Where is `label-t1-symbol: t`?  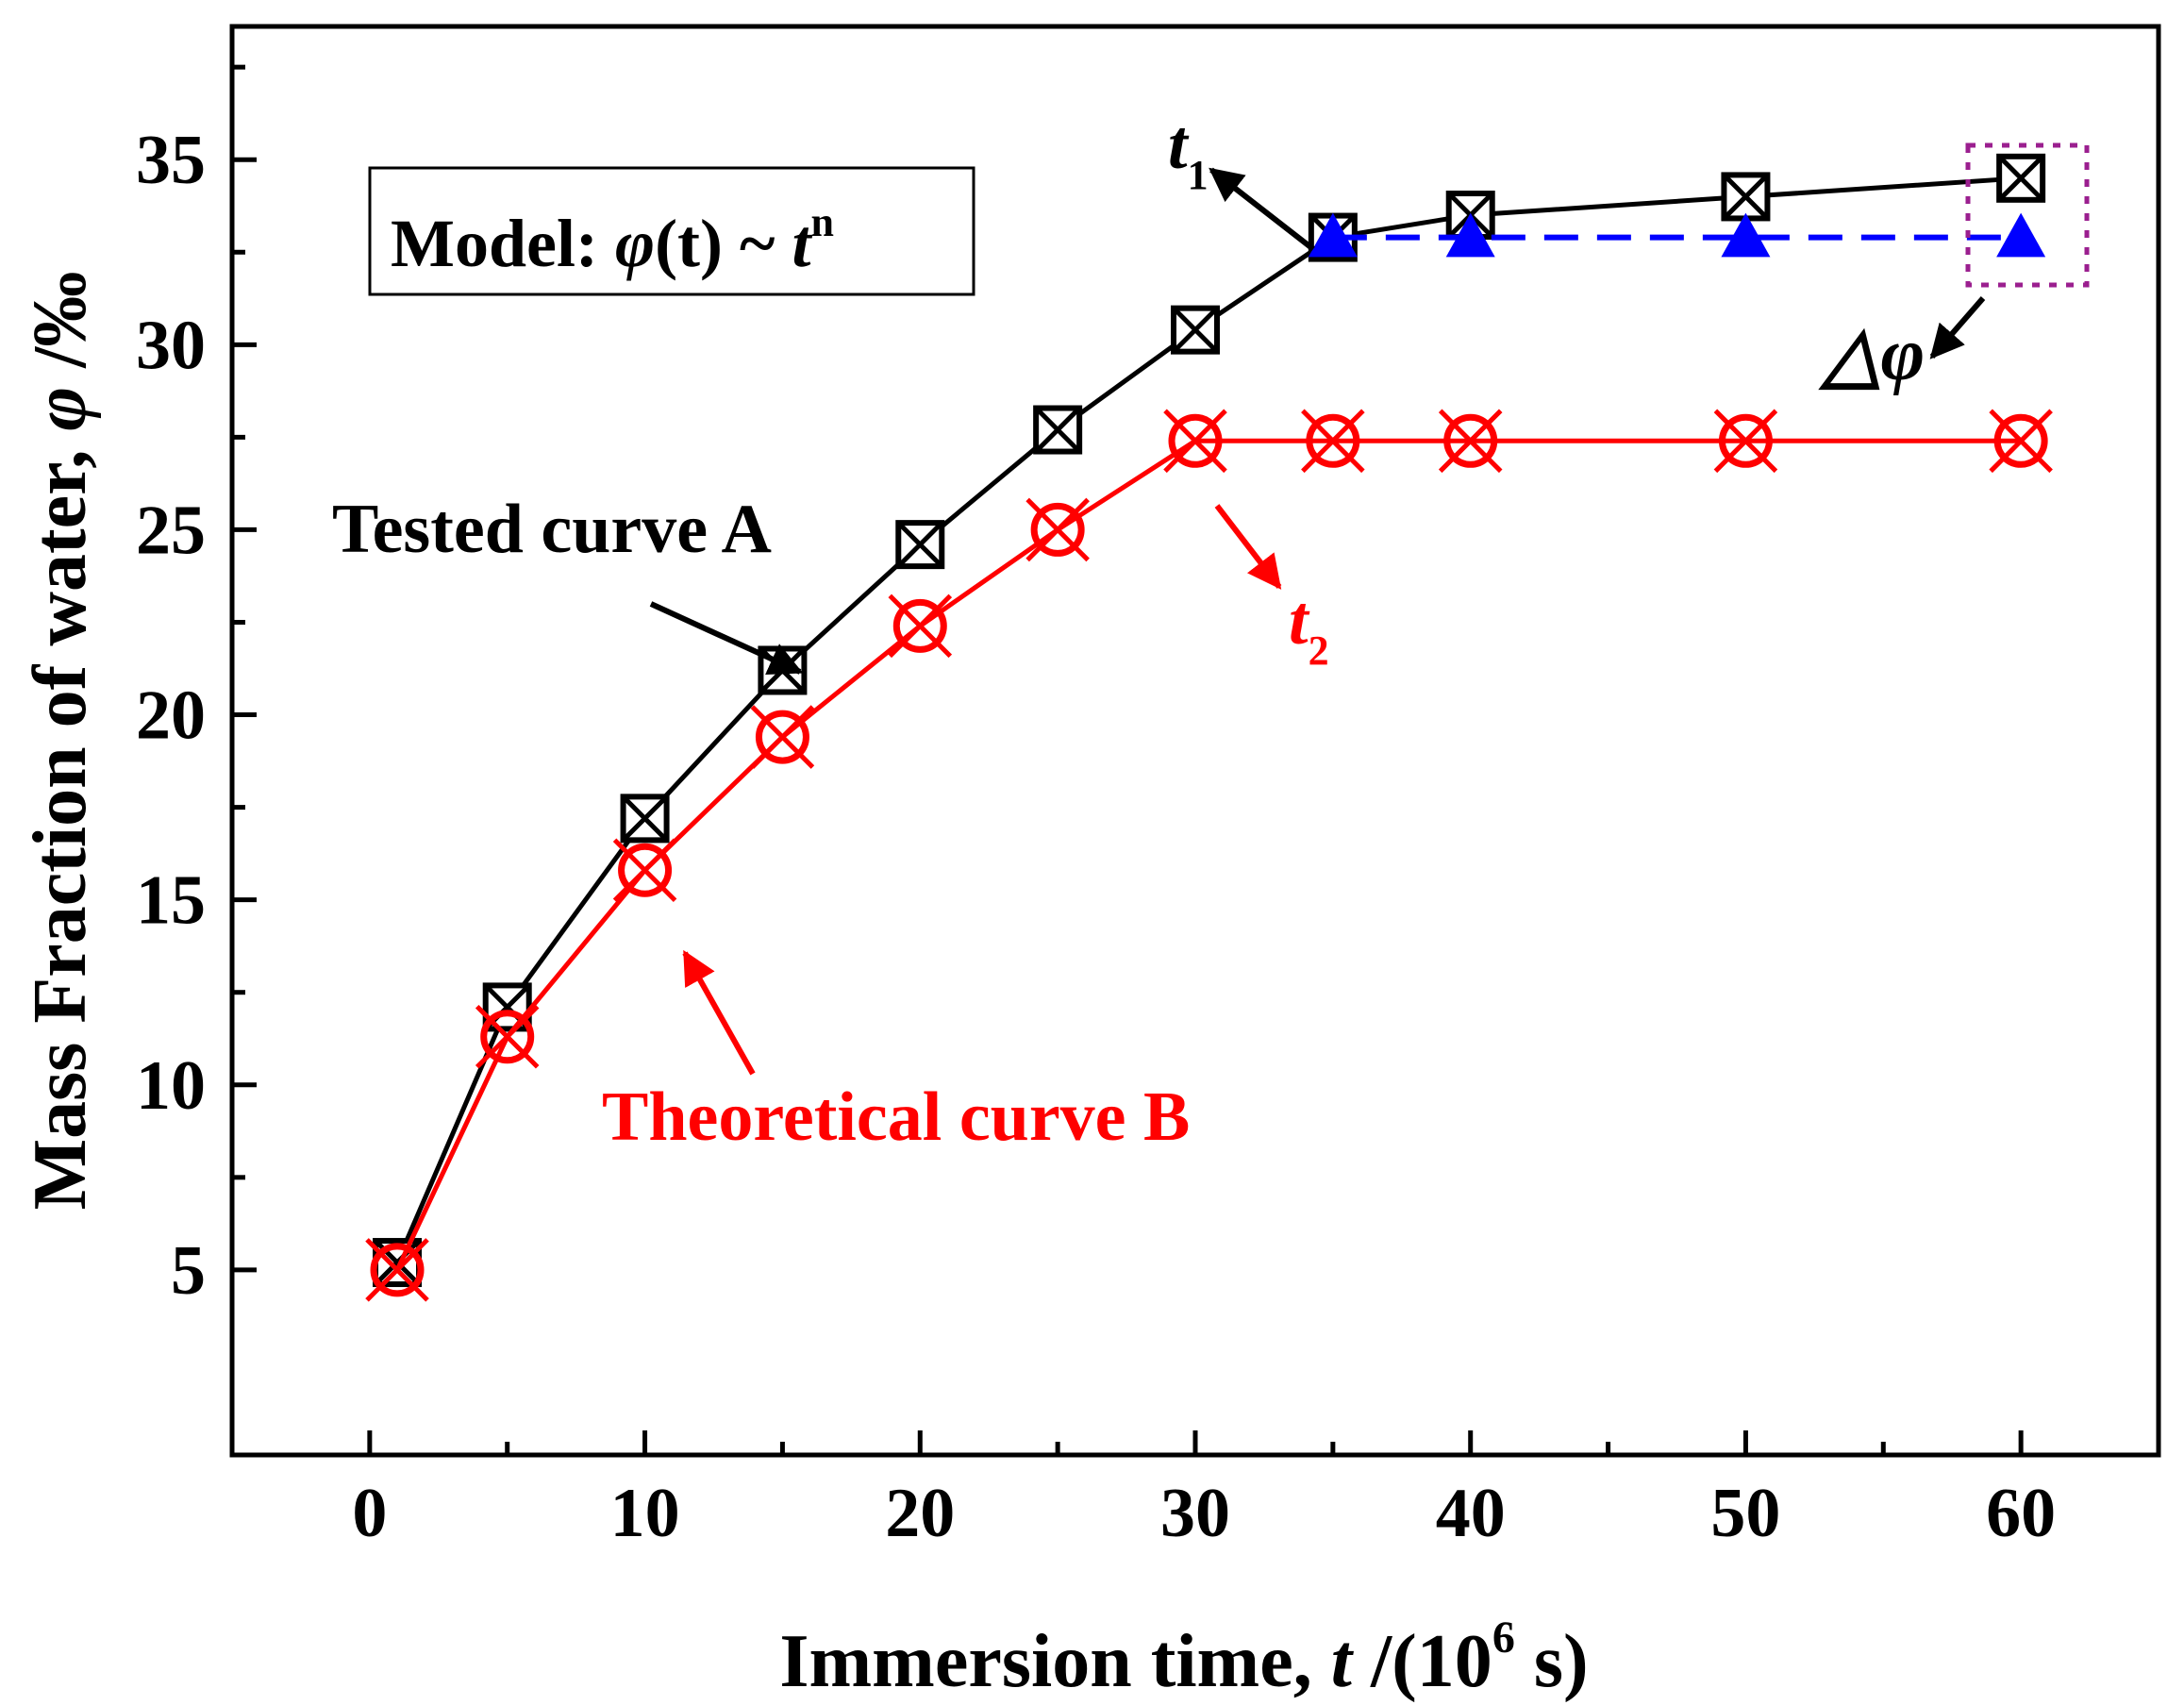 label-t1-symbol: t is located at coordinates (1179, 145).